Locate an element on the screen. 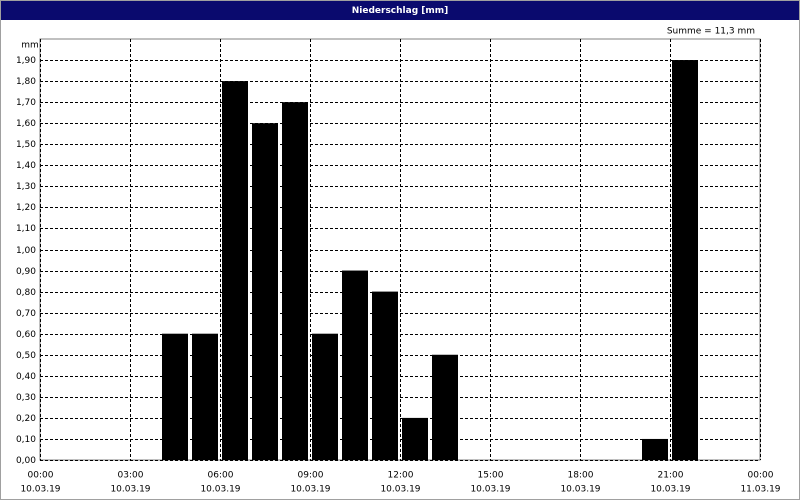 Image resolution: width=800 pixels, height=500 pixels. y-tick-label: 1,50 is located at coordinates (26, 145).